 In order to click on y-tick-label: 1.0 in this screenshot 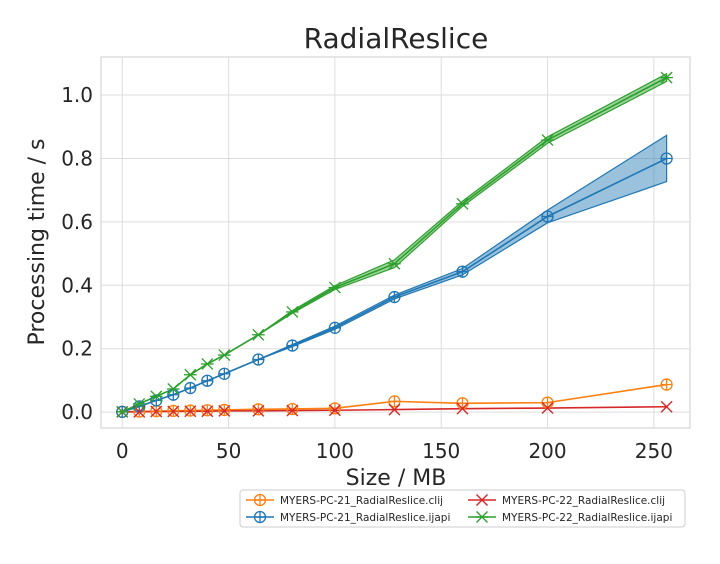, I will do `click(77, 95)`.